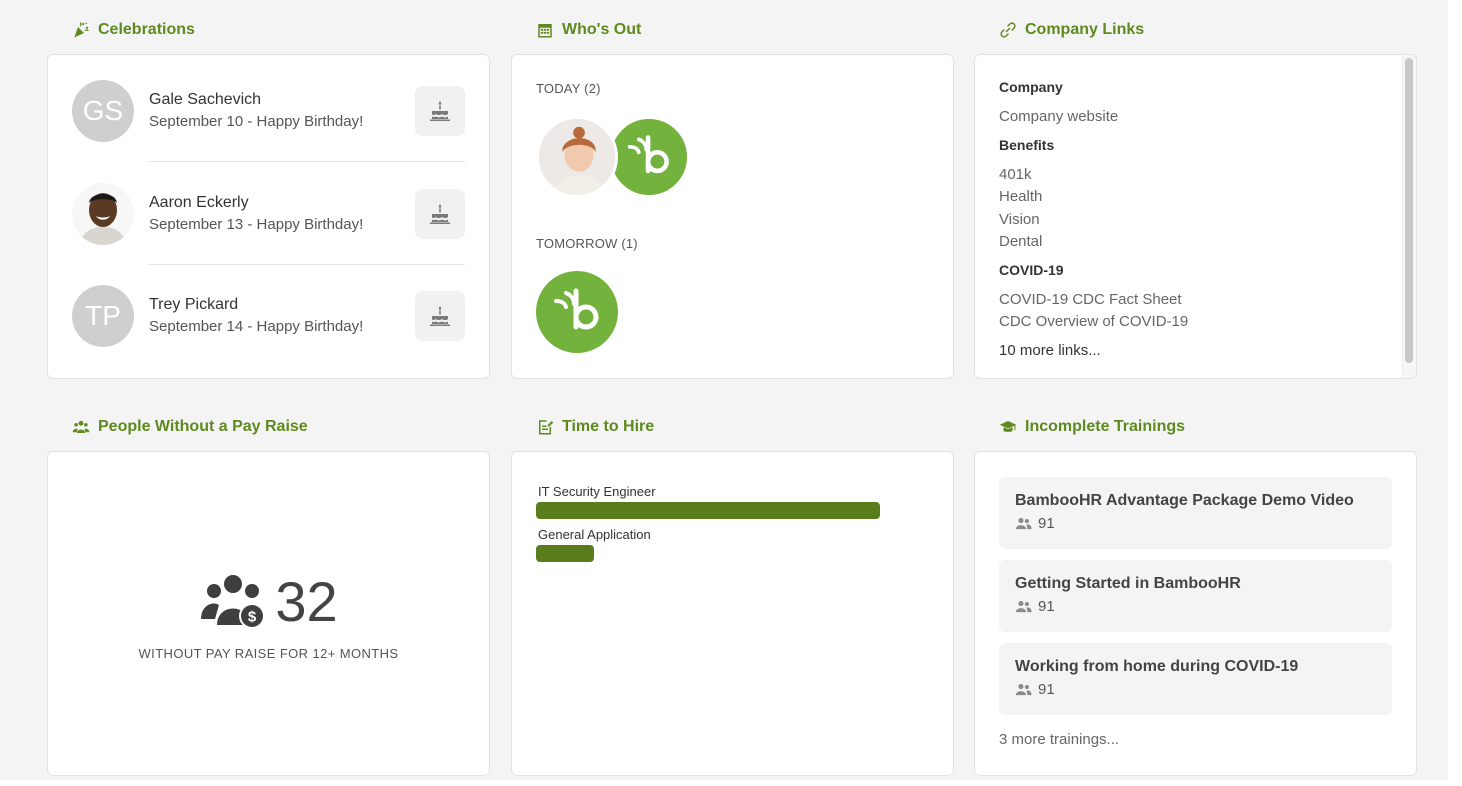  Describe the element at coordinates (256, 224) in the screenshot. I see `celebration-detail: September 13 - Happy Birthday!` at that location.